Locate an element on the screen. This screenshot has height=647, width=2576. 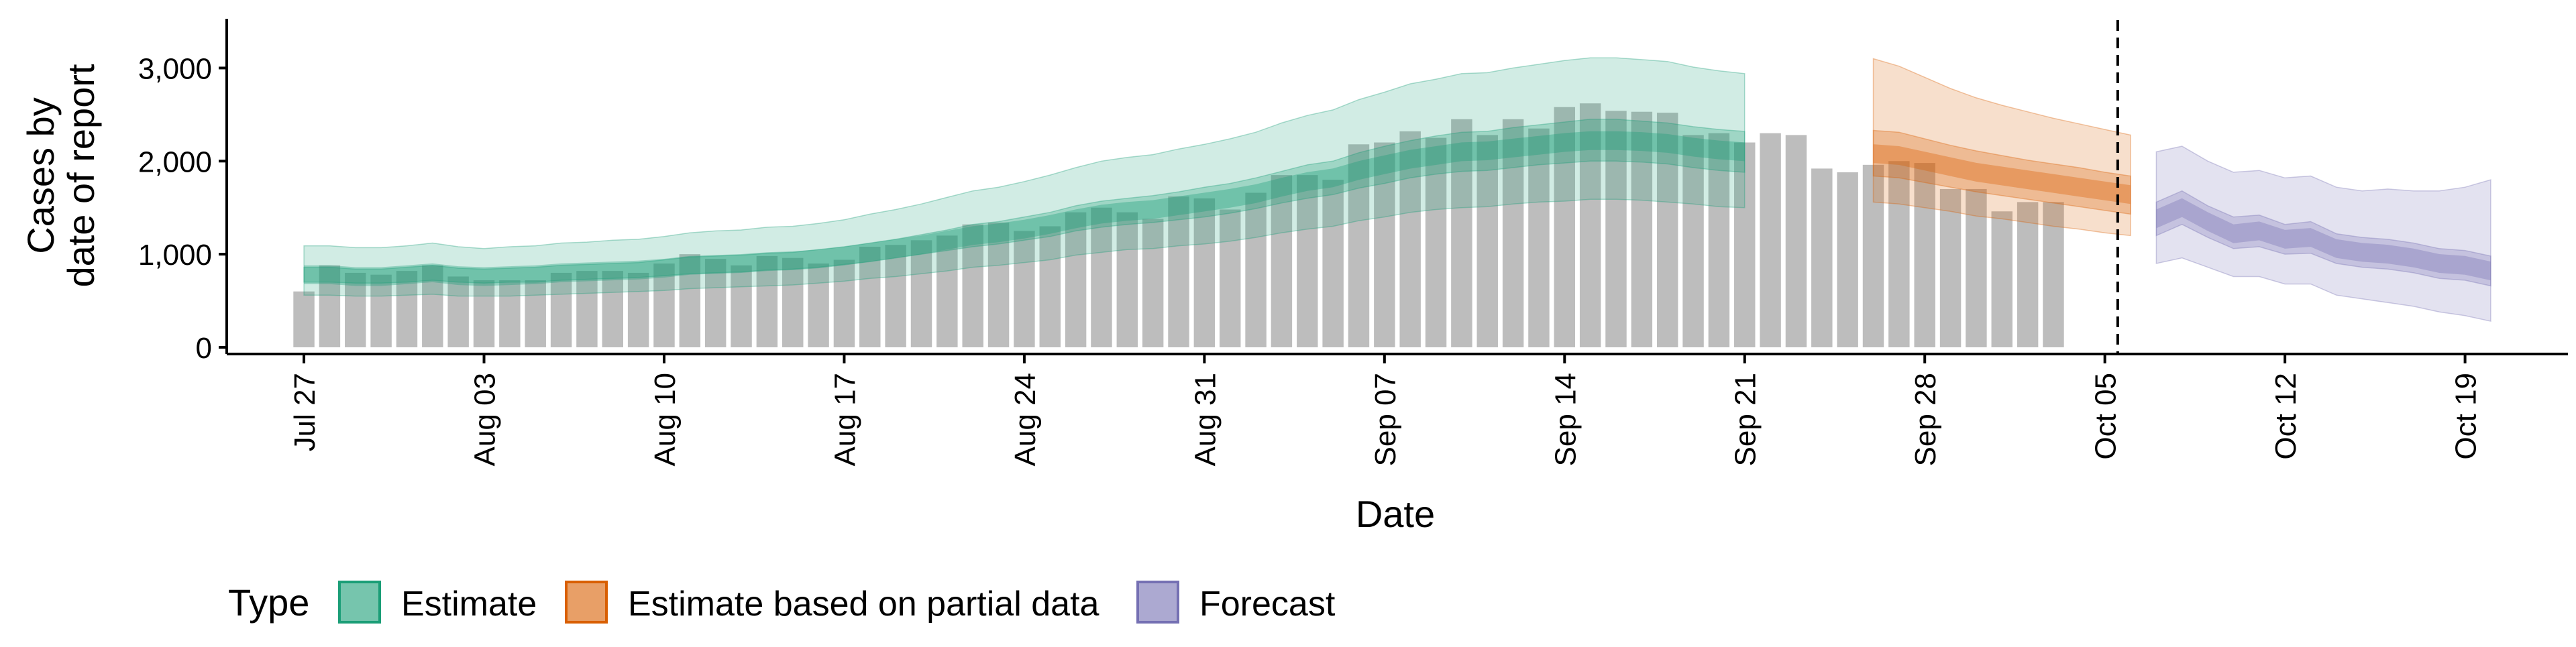
legend-label-forecast: Forecast is located at coordinates (1267, 604).